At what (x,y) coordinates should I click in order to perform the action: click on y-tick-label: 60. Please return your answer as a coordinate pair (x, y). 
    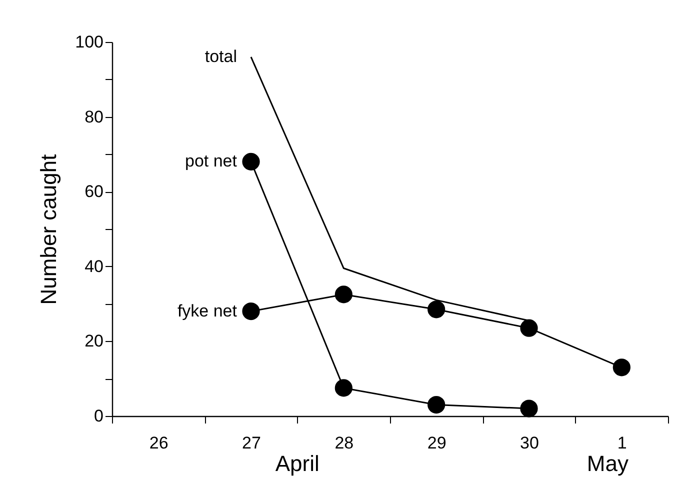
    Looking at the image, I should click on (94, 192).